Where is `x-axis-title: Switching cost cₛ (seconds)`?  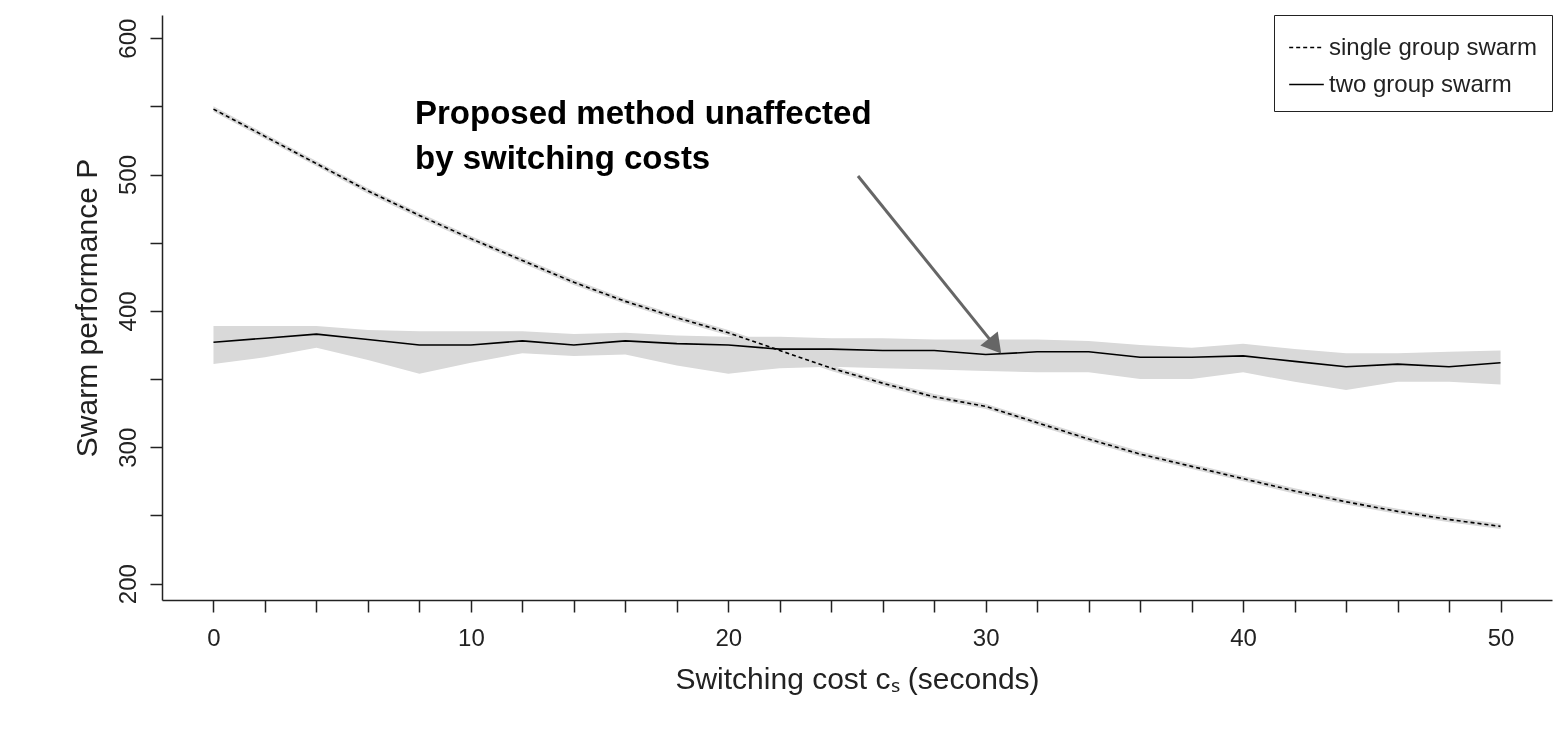 x-axis-title: Switching cost cₛ (seconds) is located at coordinates (857, 678).